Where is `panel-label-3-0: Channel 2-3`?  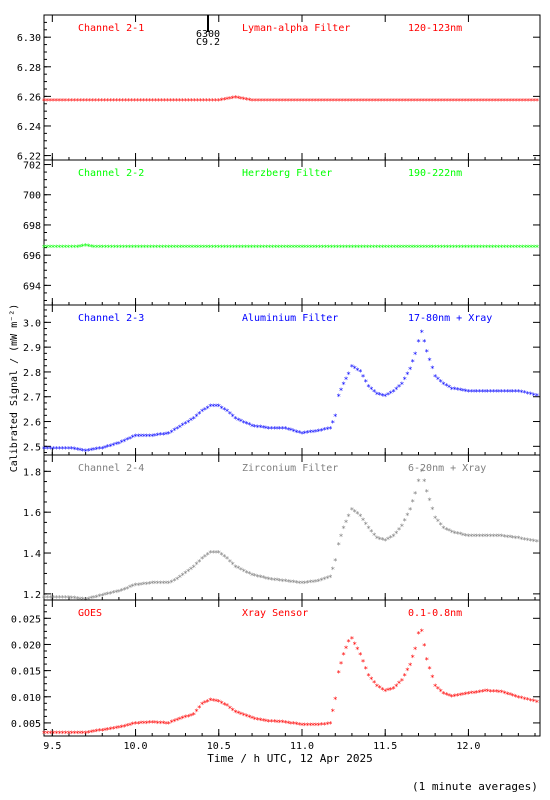
panel-label-3-0: Channel 2-3 is located at coordinates (111, 318).